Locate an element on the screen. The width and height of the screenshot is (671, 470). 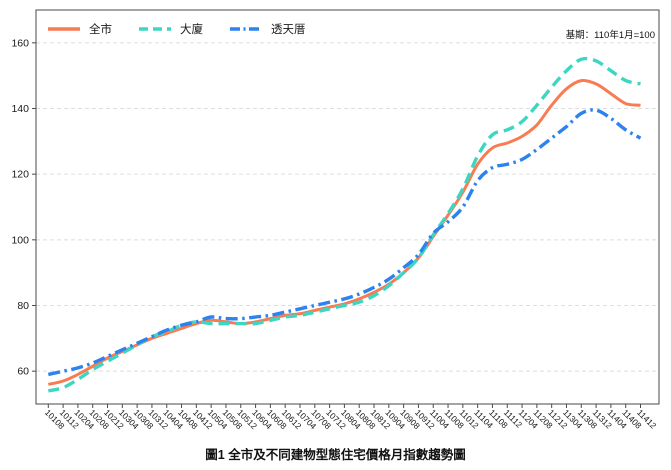
legend: 全市 大廈 透天厝 is located at coordinates (176, 29).